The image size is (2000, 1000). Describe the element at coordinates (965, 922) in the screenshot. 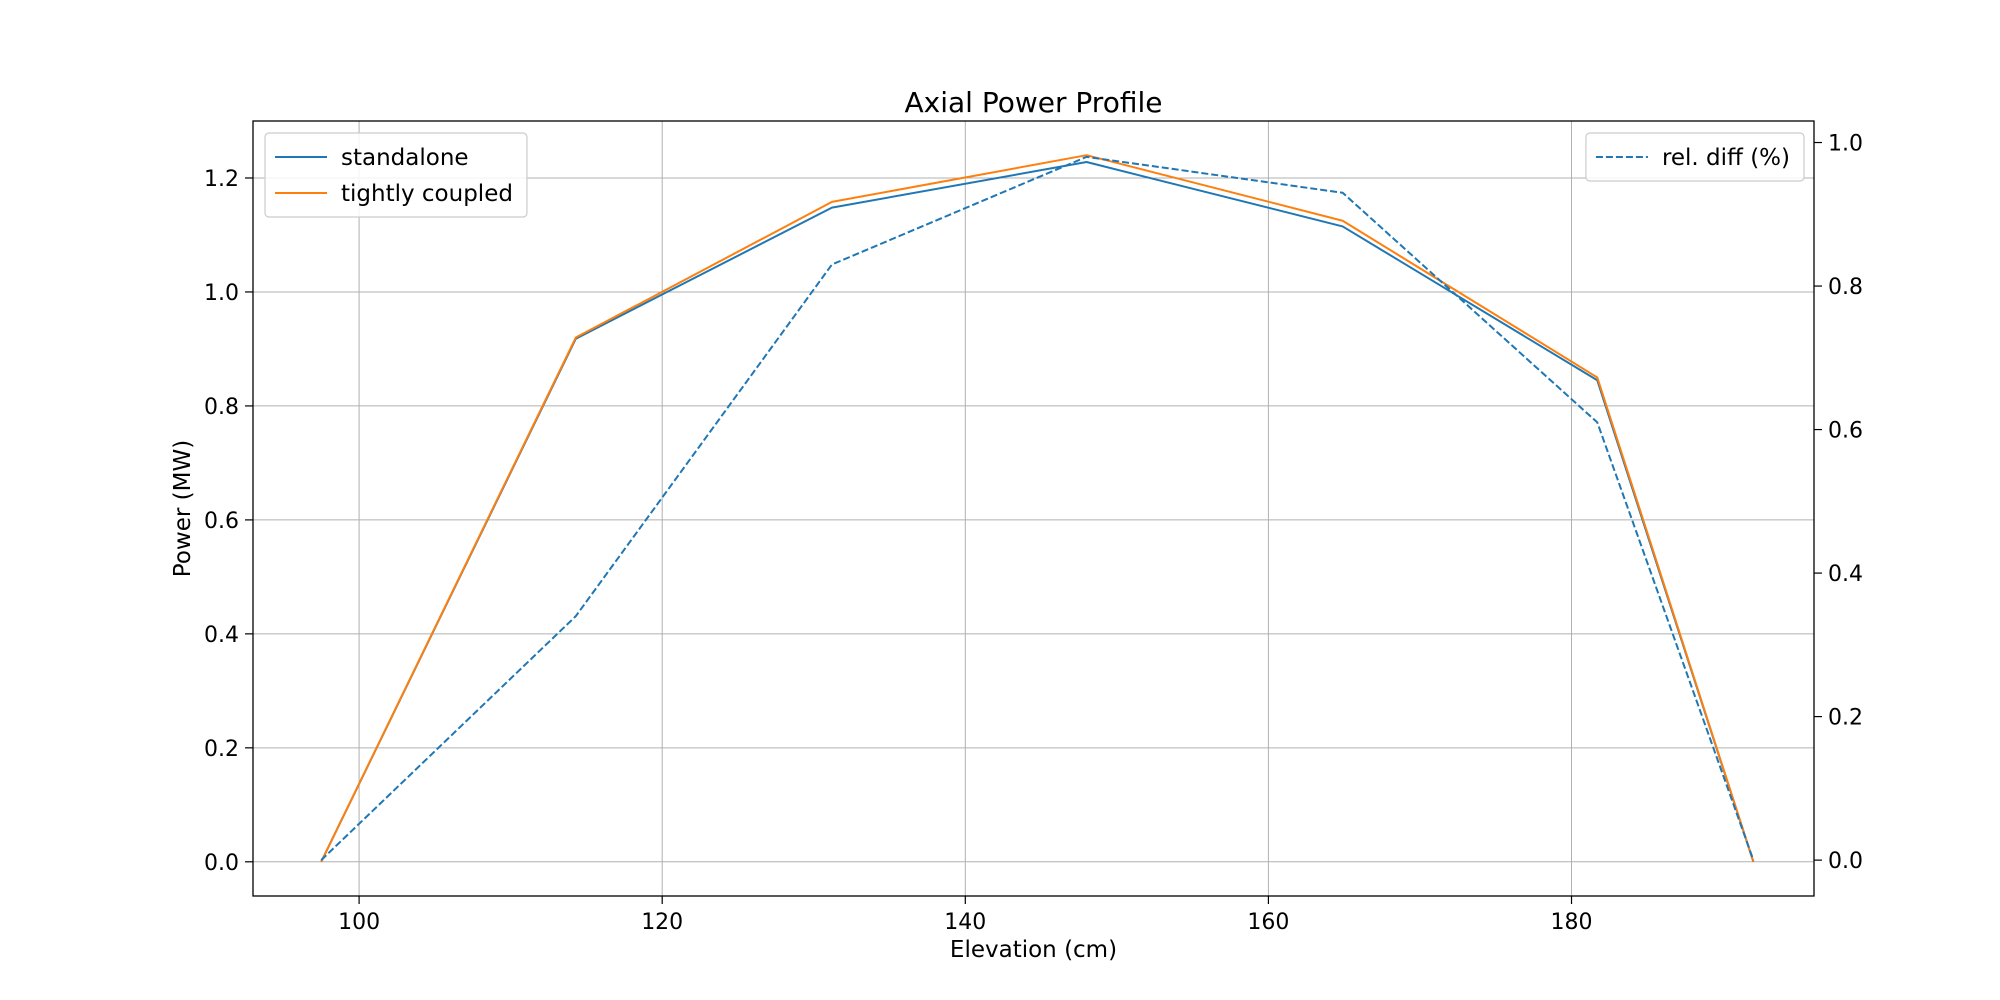

I see `x-tick-label: 140` at that location.